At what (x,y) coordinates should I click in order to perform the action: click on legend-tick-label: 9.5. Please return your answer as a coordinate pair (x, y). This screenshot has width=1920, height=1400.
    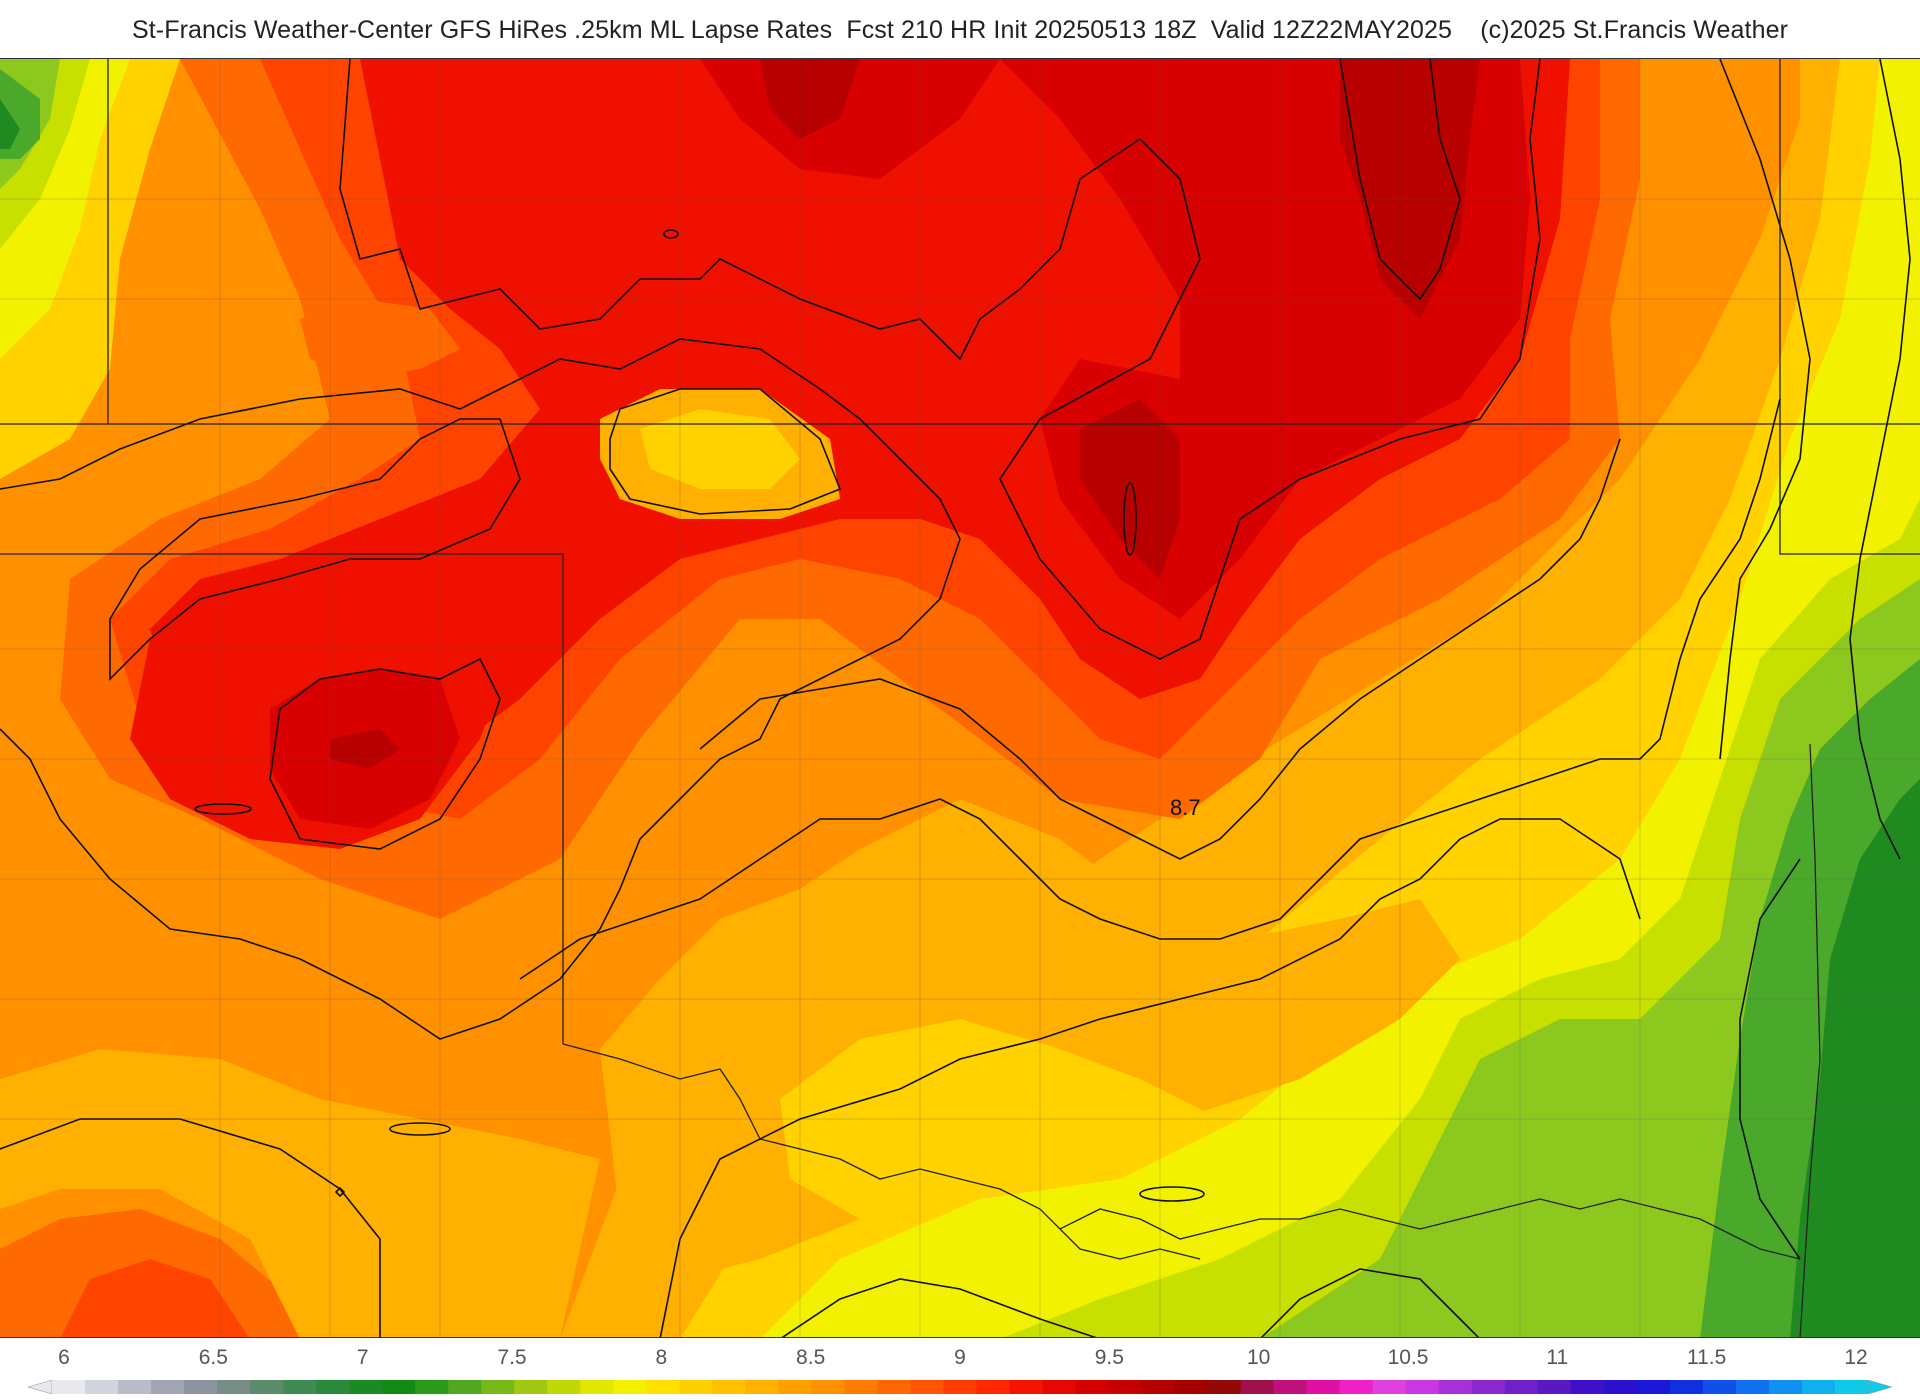
    Looking at the image, I should click on (1109, 1357).